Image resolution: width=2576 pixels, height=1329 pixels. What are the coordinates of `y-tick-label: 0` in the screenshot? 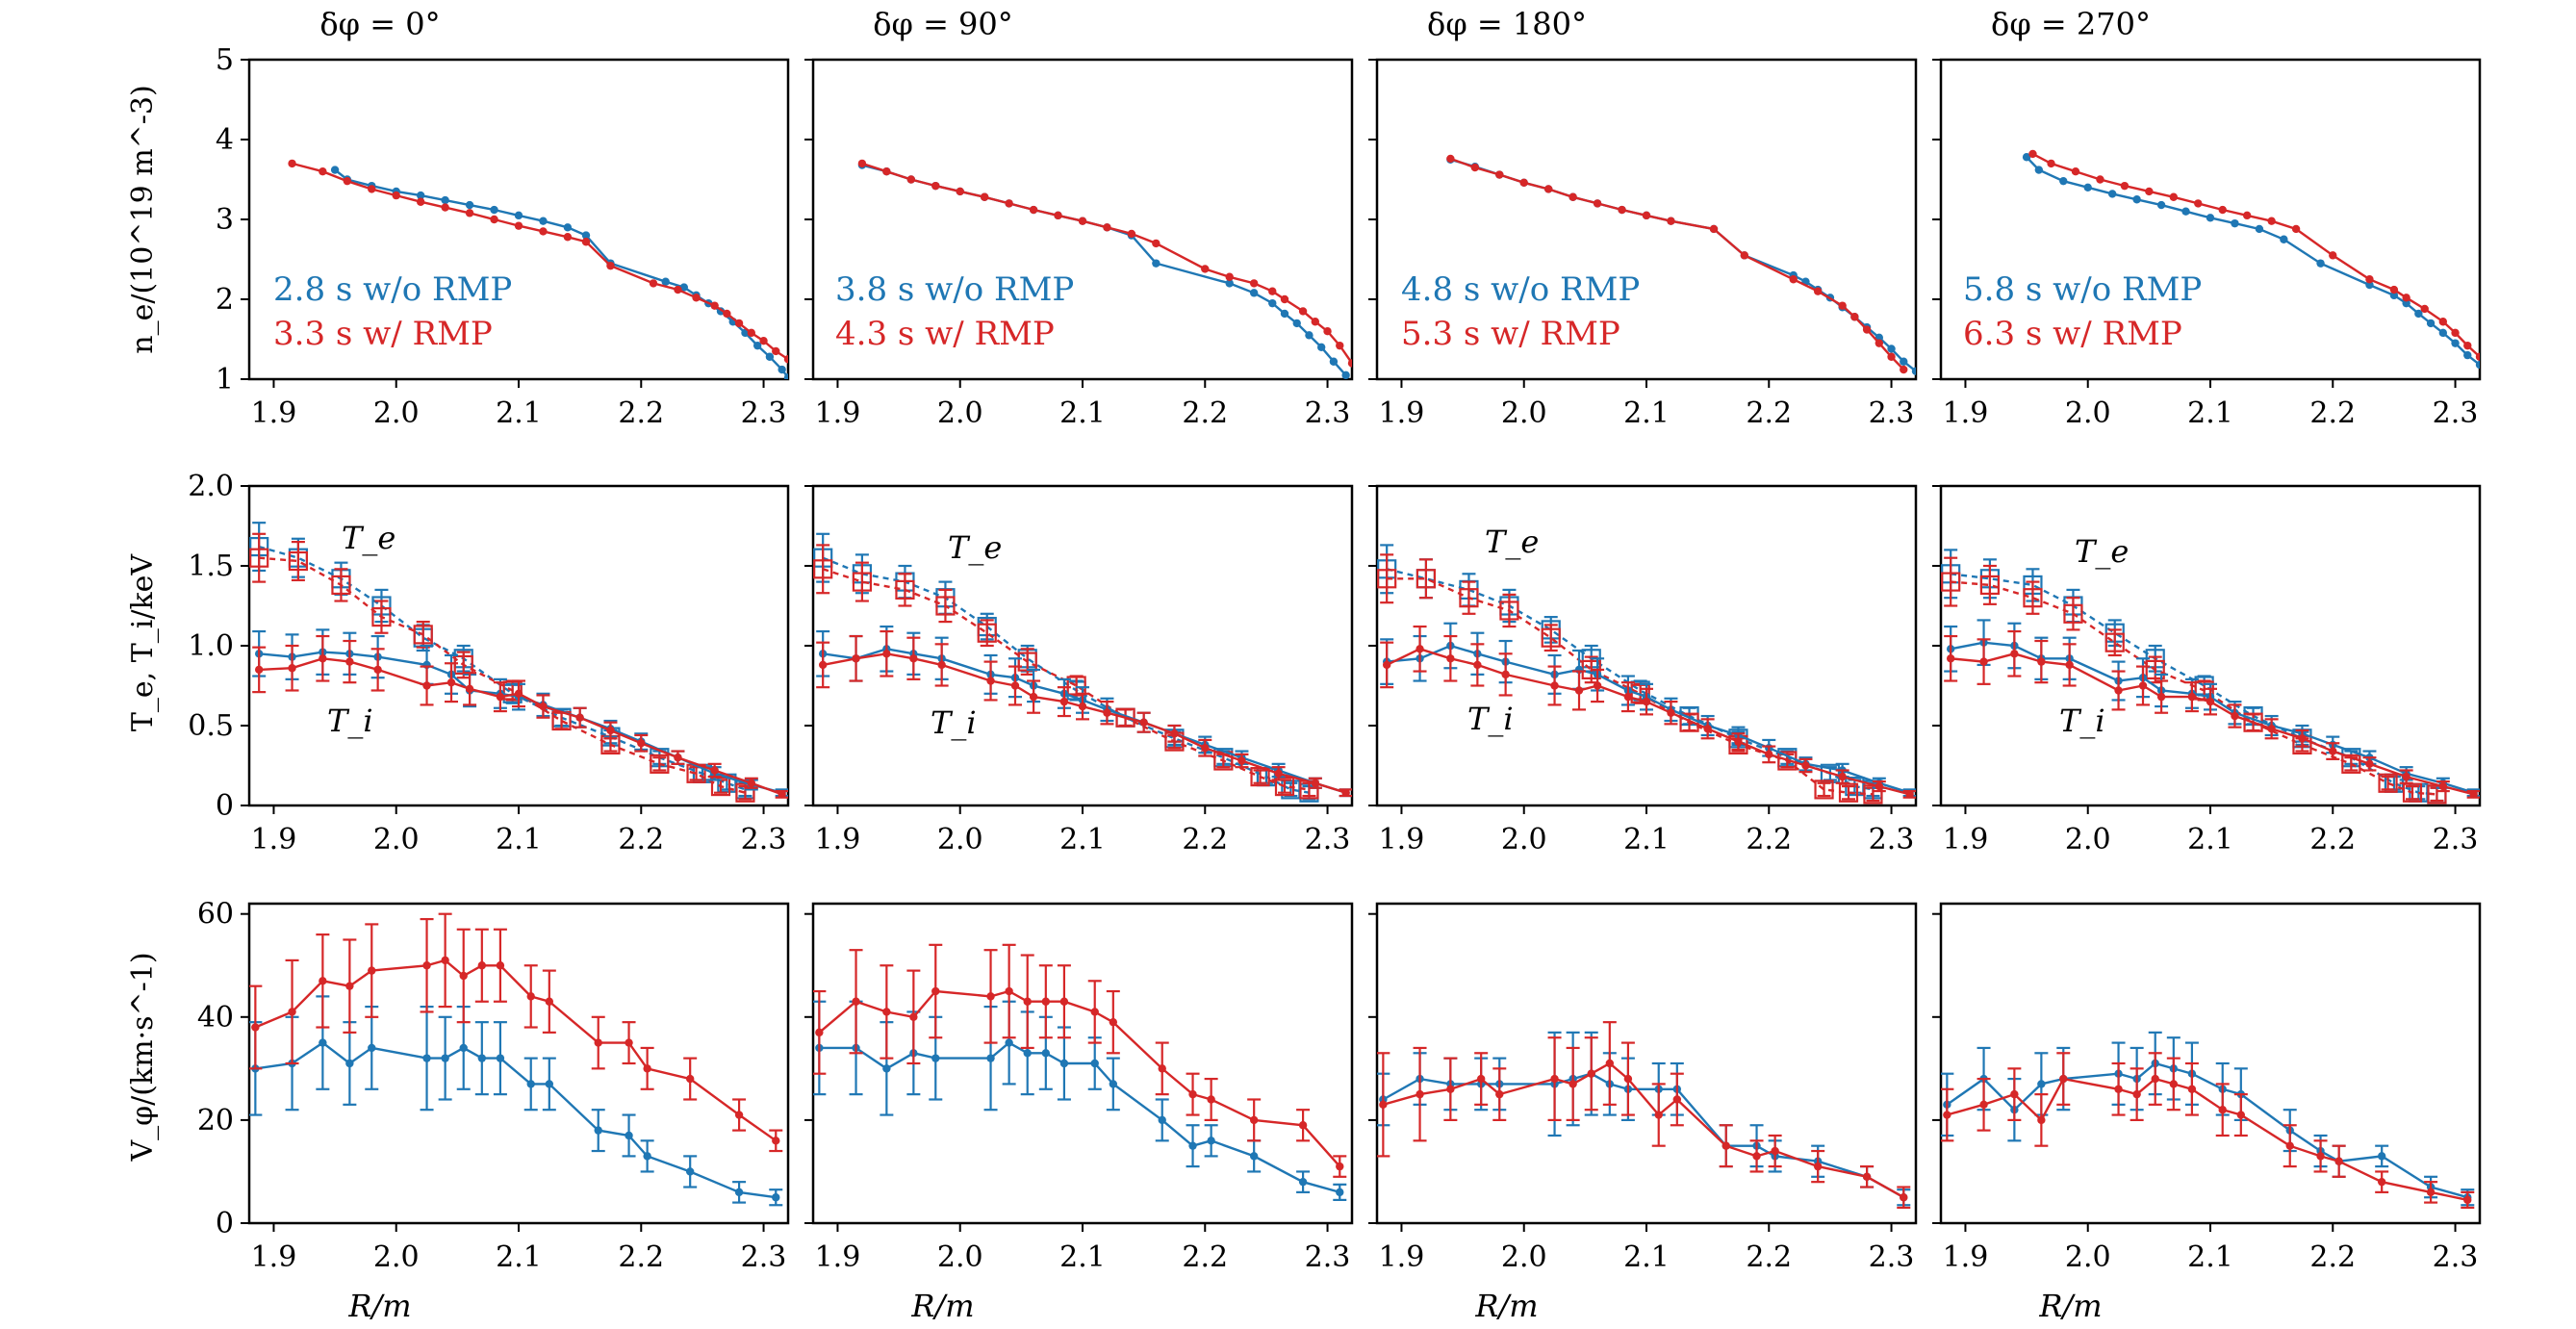 It's located at (225, 806).